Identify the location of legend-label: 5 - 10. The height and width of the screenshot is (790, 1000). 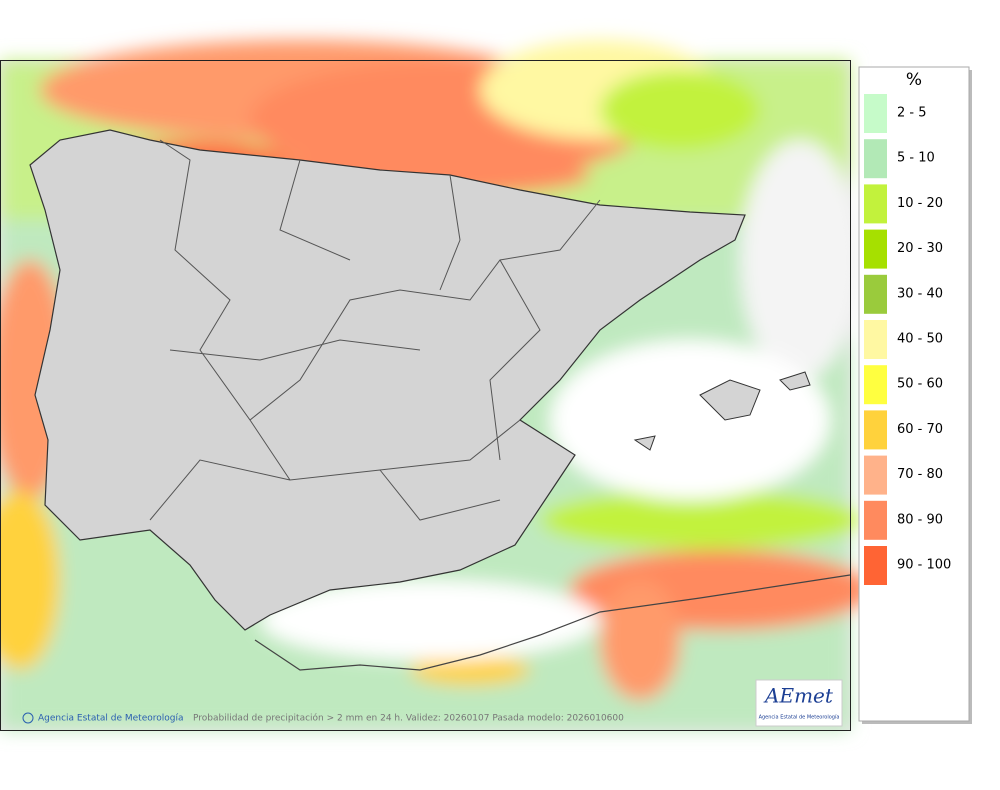
(916, 158).